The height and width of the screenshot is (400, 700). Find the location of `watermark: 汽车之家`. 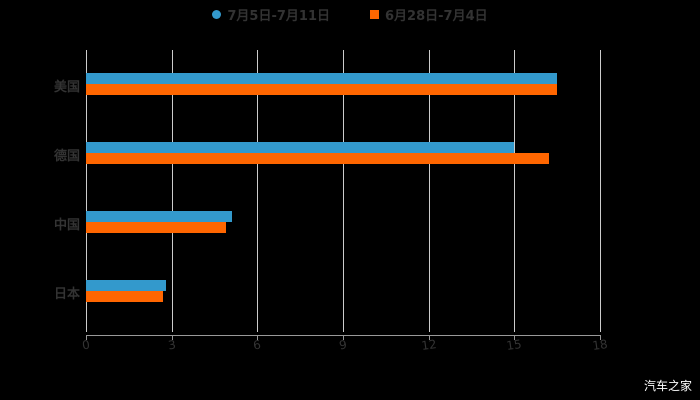

watermark: 汽车之家 is located at coordinates (667, 386).